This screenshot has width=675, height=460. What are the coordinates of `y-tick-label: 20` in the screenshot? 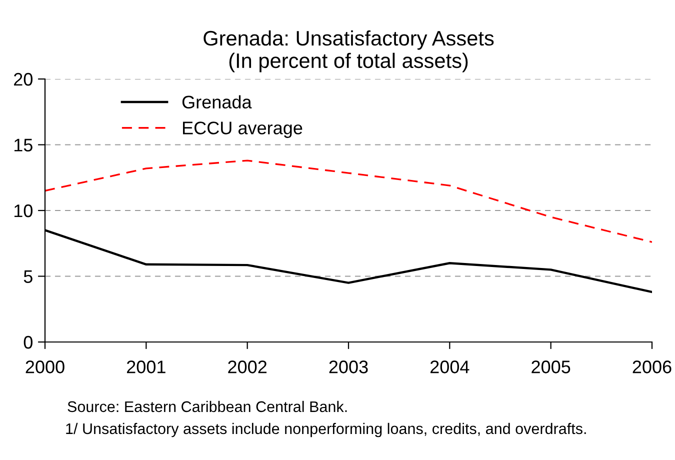 It's located at (23, 79).